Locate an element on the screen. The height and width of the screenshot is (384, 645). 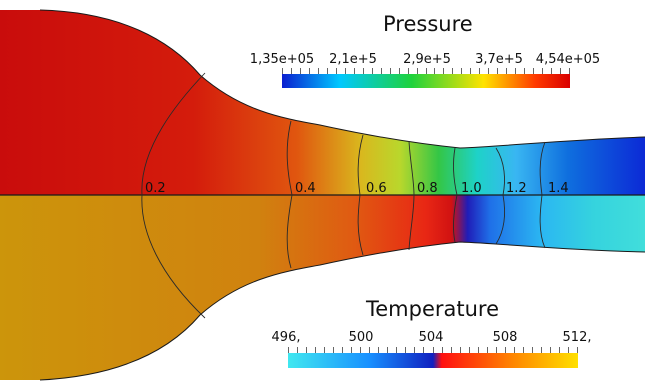
pressure-tick: 4,54e+05 is located at coordinates (568, 59).